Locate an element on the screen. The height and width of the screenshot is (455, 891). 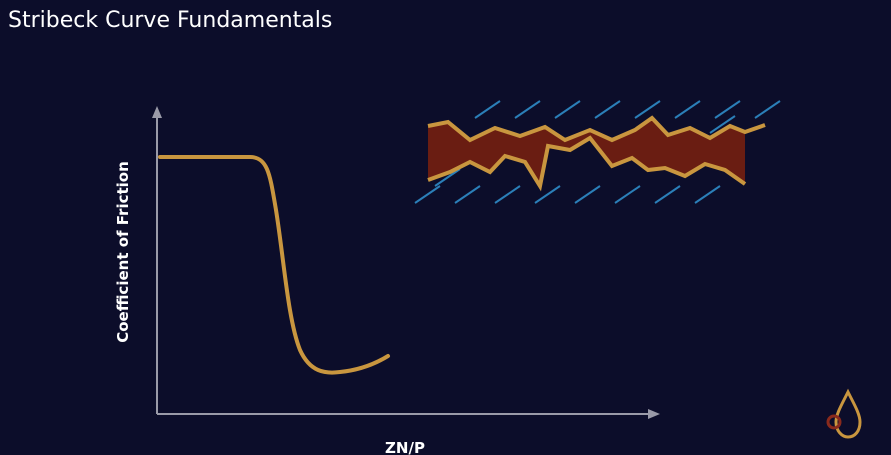
logo is located at coordinates (844, 413).